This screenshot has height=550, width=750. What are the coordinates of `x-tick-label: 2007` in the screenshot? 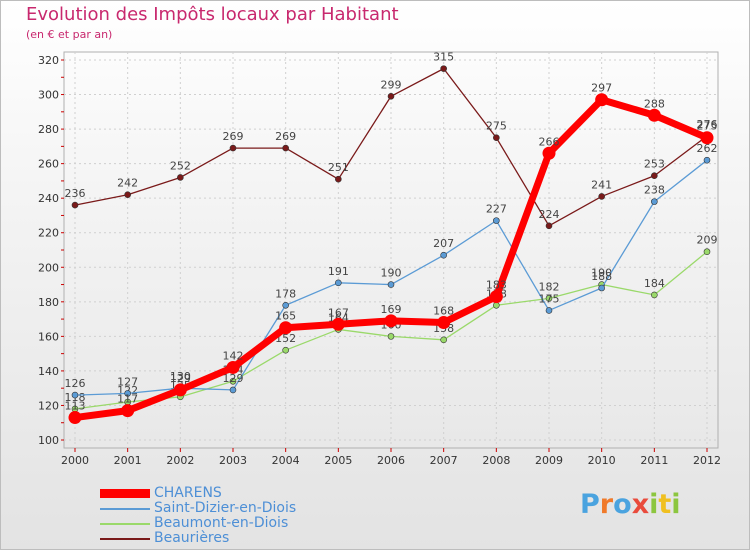 It's located at (444, 460).